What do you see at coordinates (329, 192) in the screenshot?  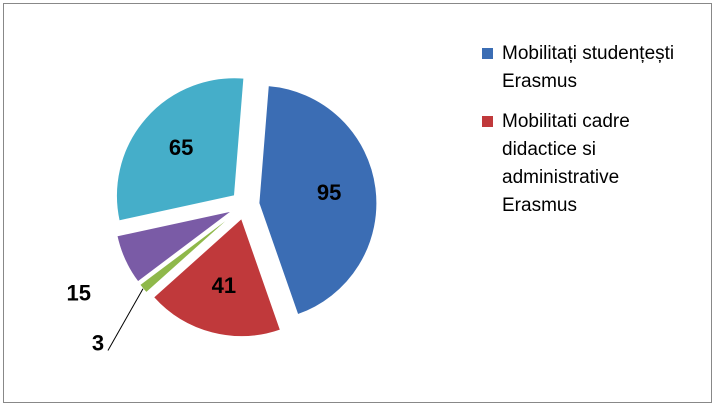 I see `data-label: 95` at bounding box center [329, 192].